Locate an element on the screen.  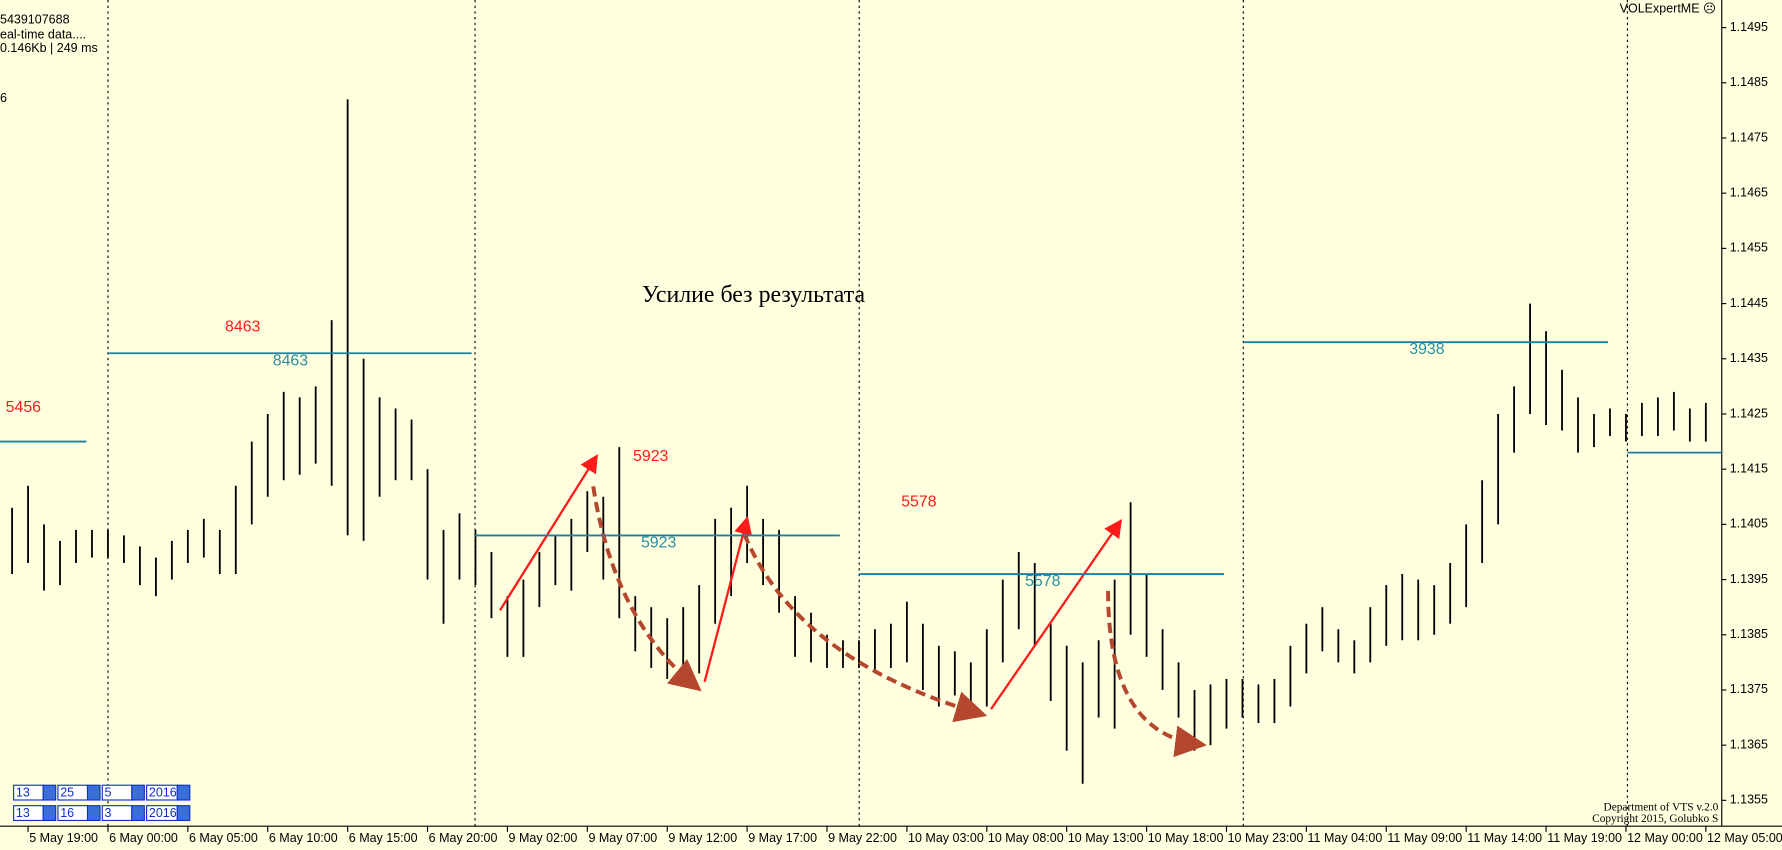
department: Department of VTS v.2.0 is located at coordinates (1661, 808).